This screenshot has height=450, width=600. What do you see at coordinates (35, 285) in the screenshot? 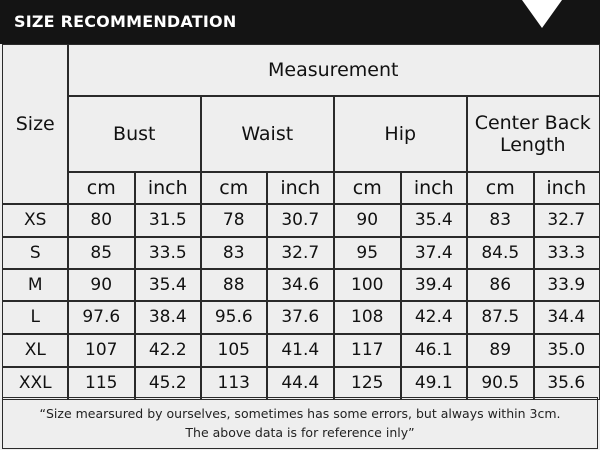
I see `size-cell: M` at bounding box center [35, 285].